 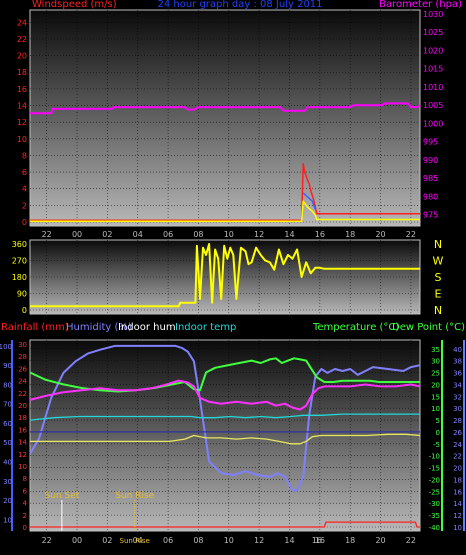 What do you see at coordinates (7, 482) in the screenshot?
I see `humidity-tick-label: 30` at bounding box center [7, 482].